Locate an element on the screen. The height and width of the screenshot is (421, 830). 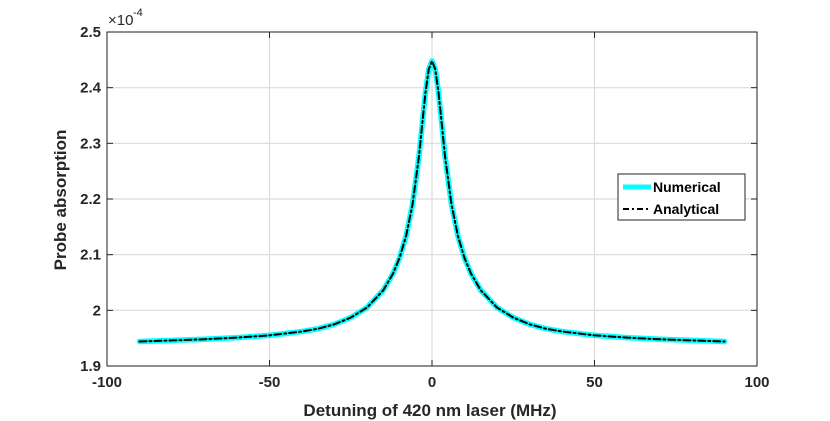
legend: Numerical Analytical is located at coordinates (681, 197).